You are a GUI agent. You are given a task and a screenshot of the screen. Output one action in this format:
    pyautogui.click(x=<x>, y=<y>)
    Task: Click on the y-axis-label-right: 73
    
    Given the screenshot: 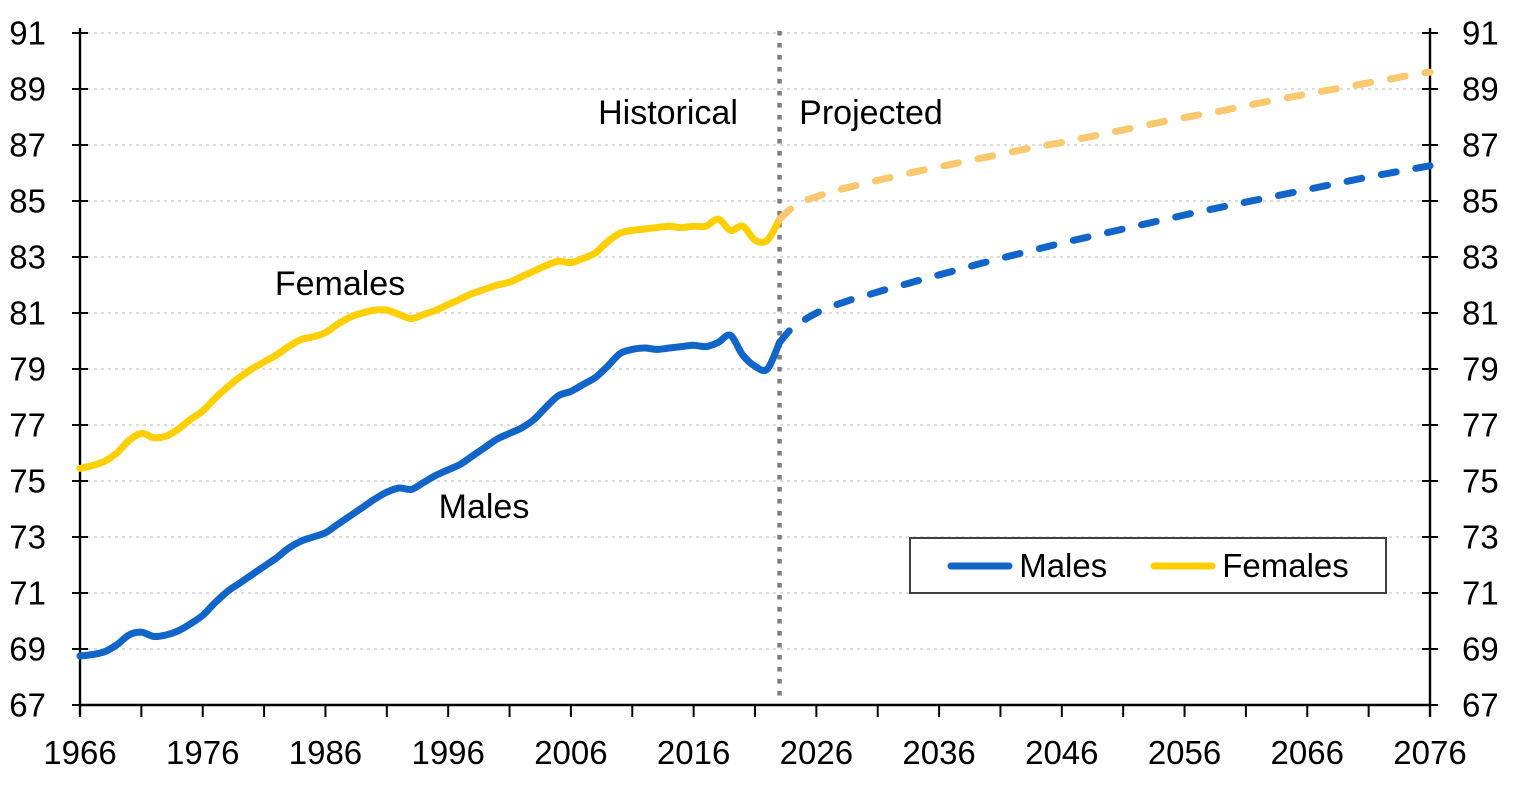 What is the action you would take?
    pyautogui.click(x=1480, y=537)
    